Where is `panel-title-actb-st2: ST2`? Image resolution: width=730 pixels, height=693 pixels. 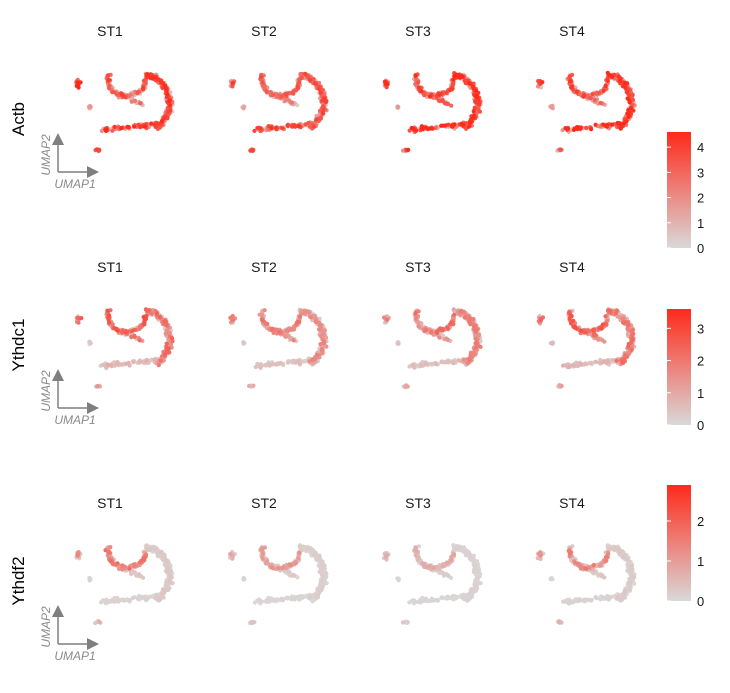 panel-title-actb-st2: ST2 is located at coordinates (264, 31).